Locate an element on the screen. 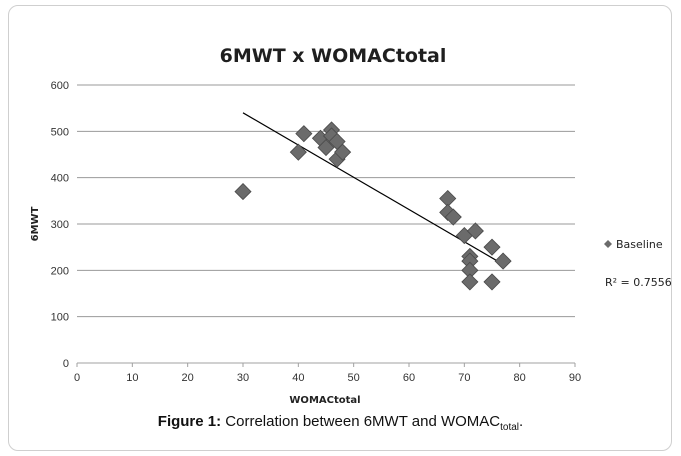 The width and height of the screenshot is (681, 456). caption-subscript: total is located at coordinates (510, 427).